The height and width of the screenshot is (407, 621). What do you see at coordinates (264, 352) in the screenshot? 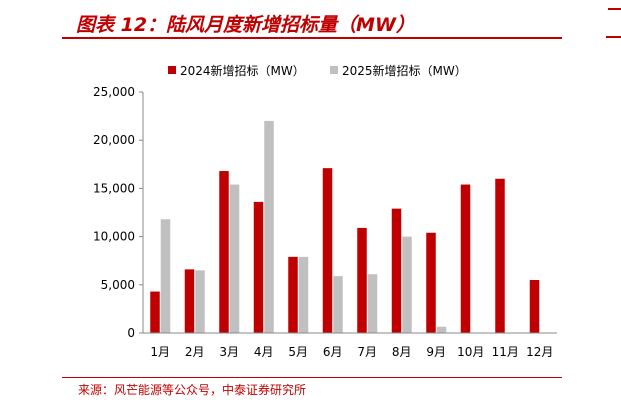
I see `x-tick-label: 4月` at bounding box center [264, 352].